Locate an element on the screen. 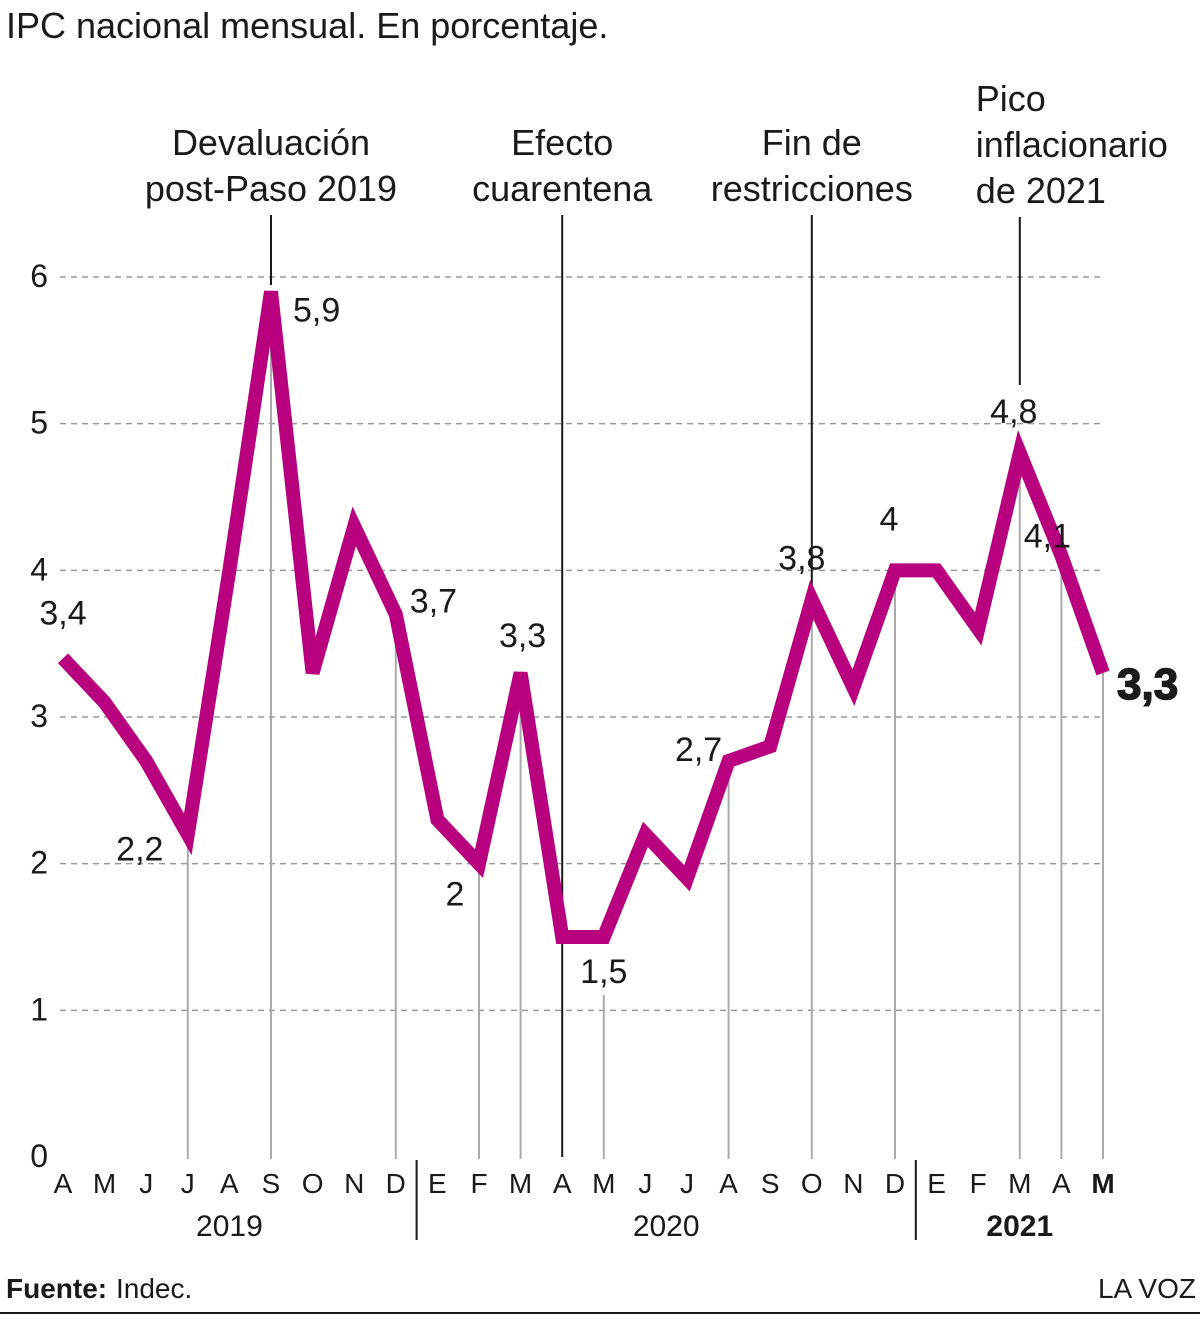 The height and width of the screenshot is (1317, 1200). brand: LA VOZ is located at coordinates (1147, 1288).